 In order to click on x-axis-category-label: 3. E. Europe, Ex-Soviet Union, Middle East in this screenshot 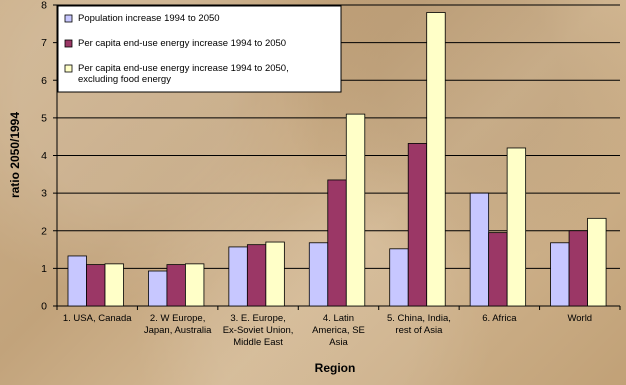, I will do `click(258, 330)`.